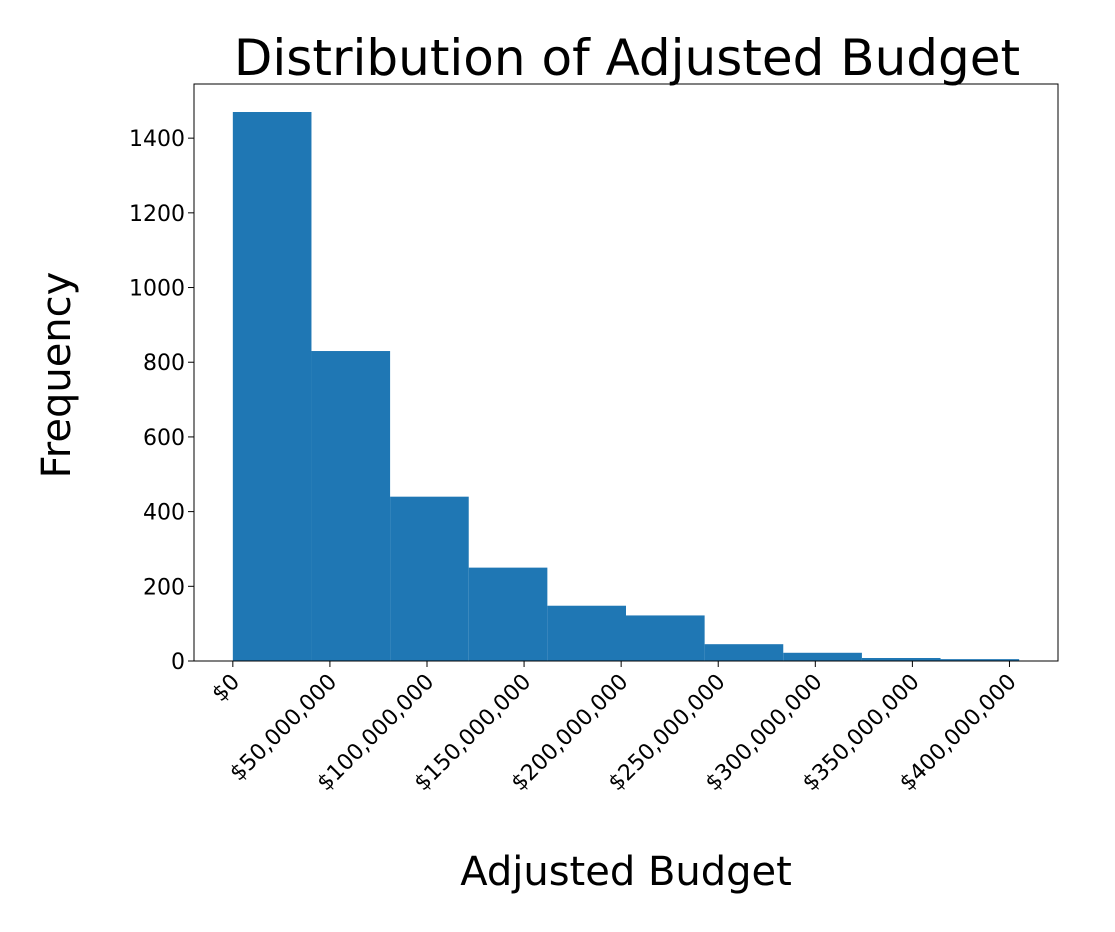  What do you see at coordinates (178, 662) in the screenshot?
I see `y-tick-label: 0` at bounding box center [178, 662].